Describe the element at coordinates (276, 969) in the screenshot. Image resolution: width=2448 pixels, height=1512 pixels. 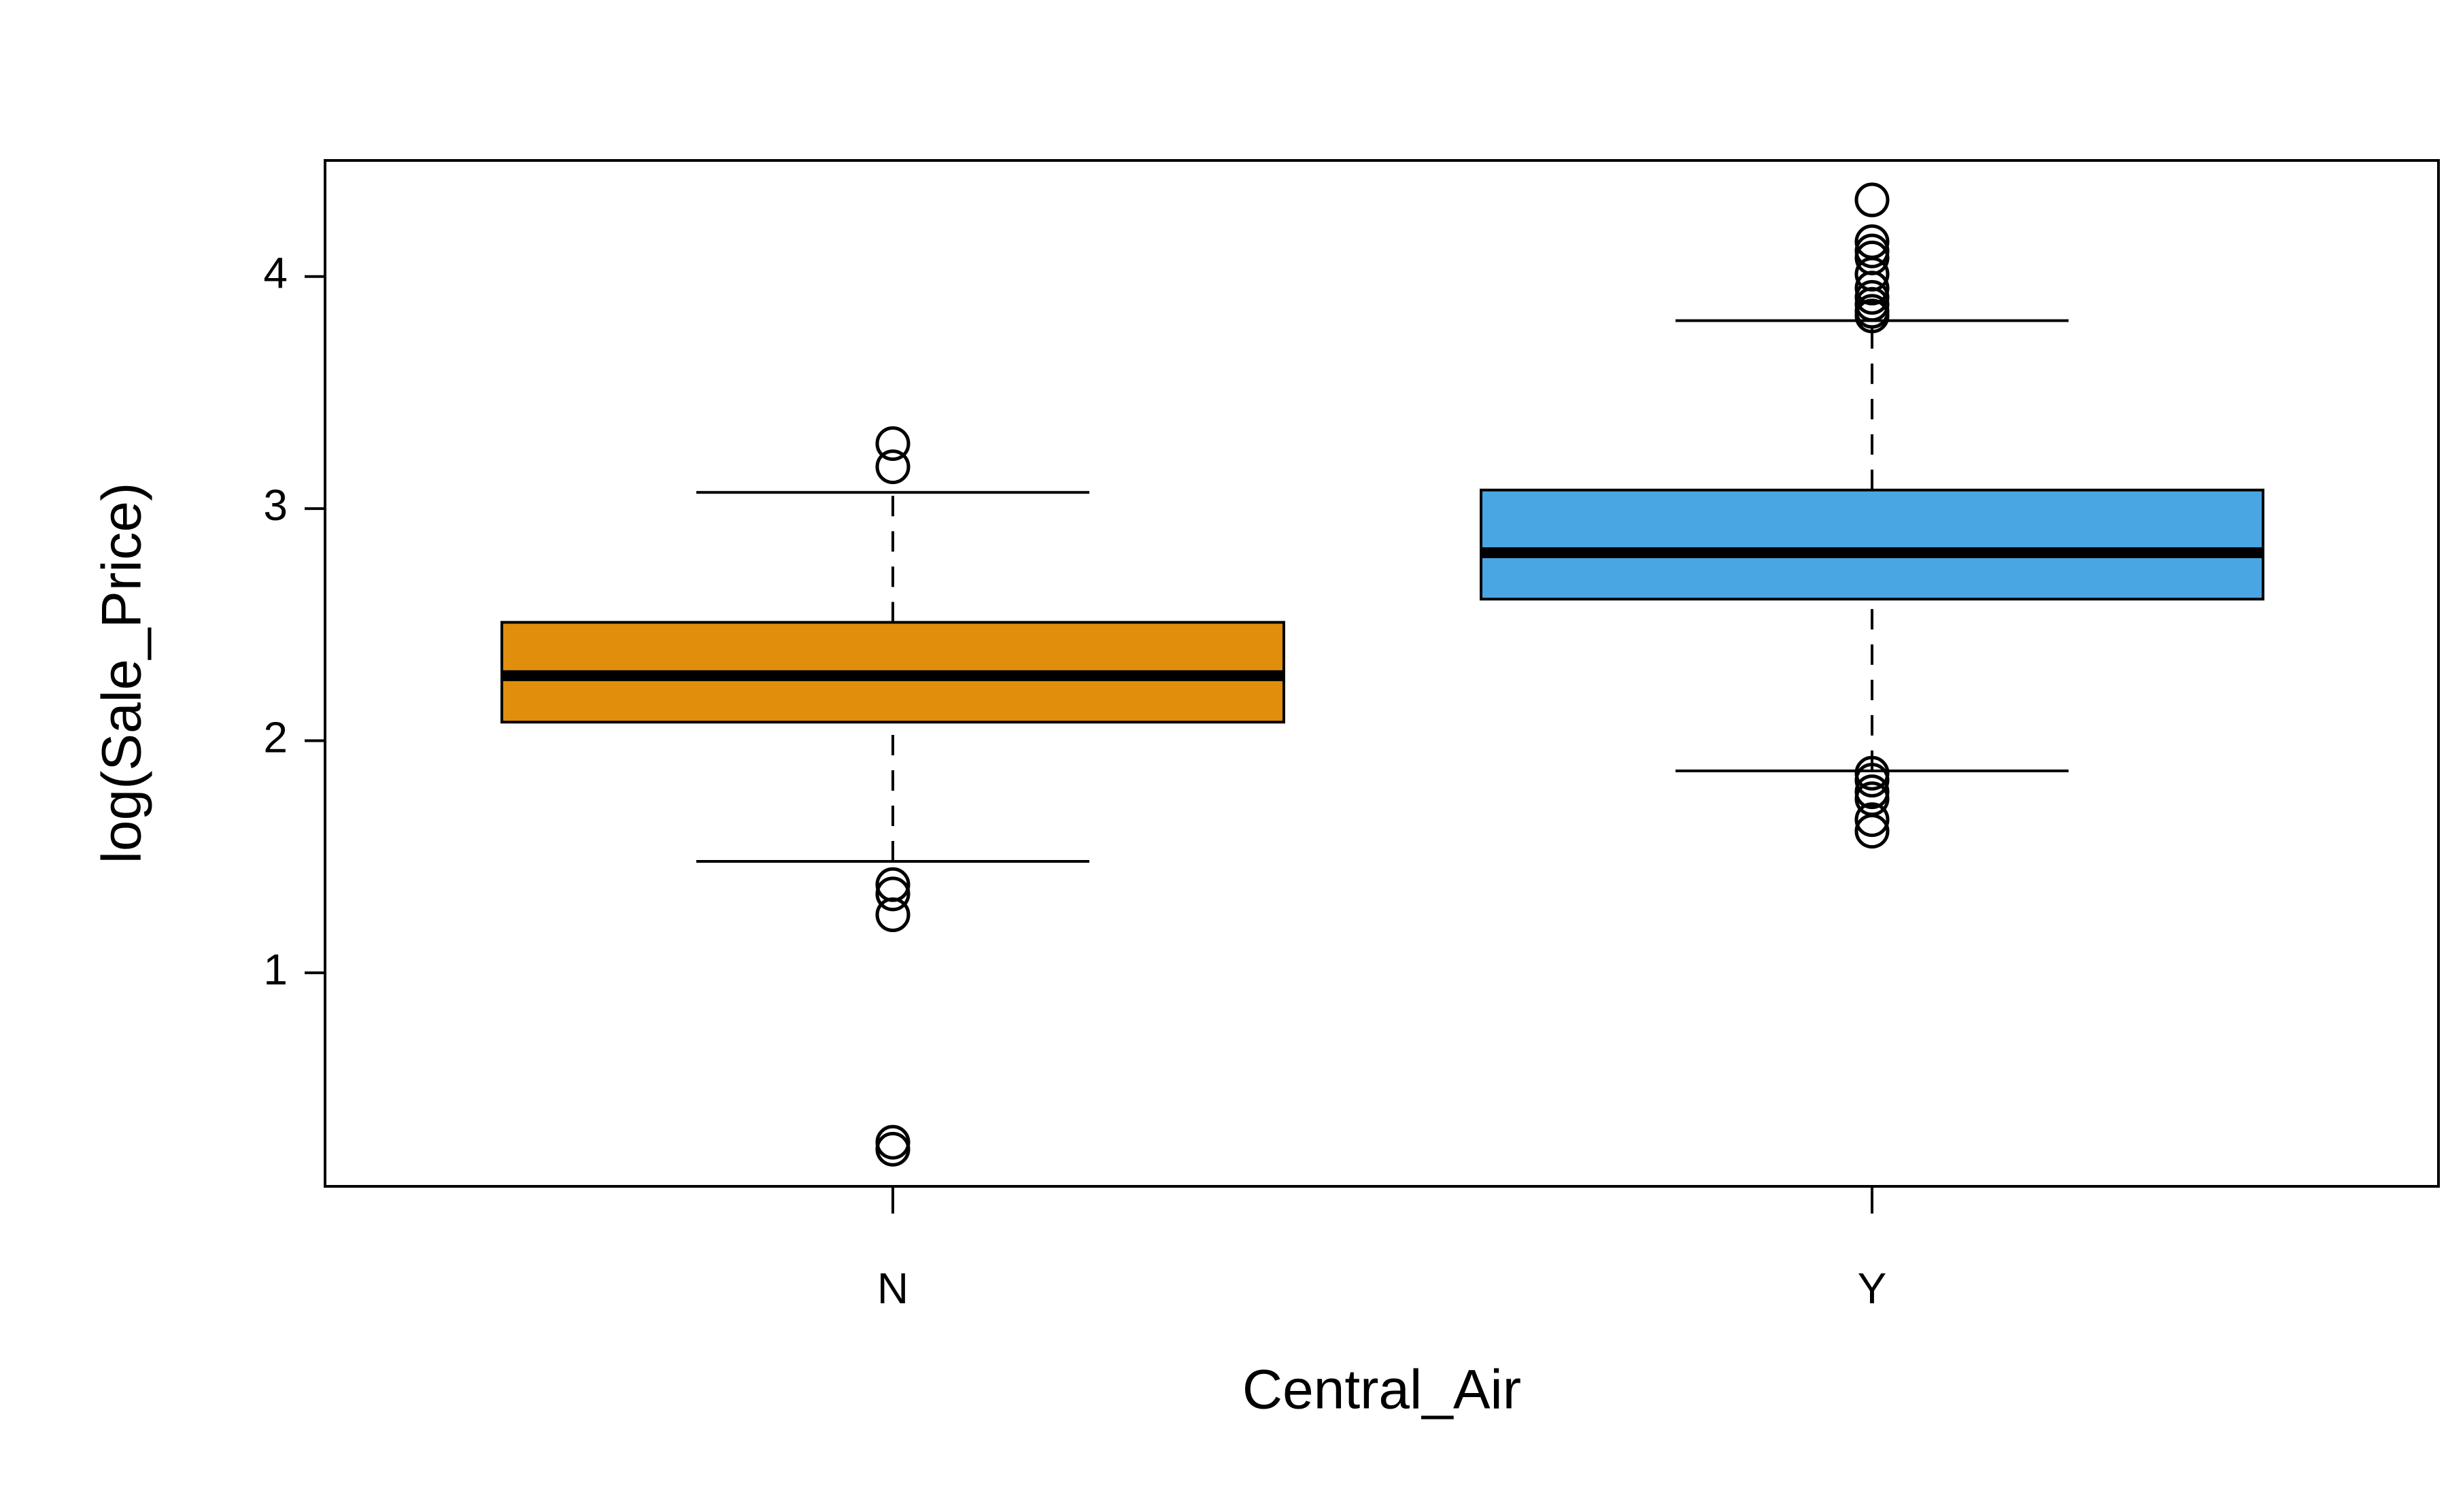
I see `y-tick-label: 1` at that location.